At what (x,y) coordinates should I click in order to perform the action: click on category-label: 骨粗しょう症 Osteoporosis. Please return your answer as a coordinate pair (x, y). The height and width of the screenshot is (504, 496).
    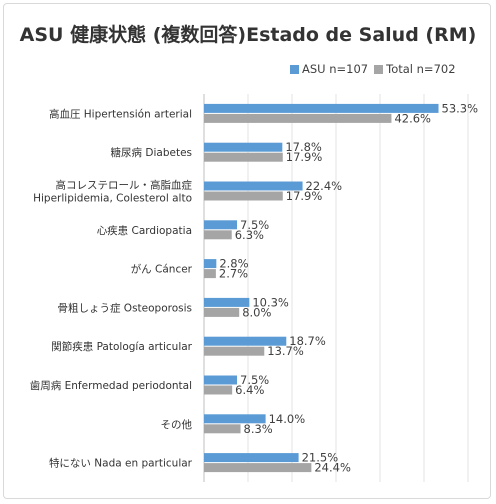
    Looking at the image, I should click on (124, 307).